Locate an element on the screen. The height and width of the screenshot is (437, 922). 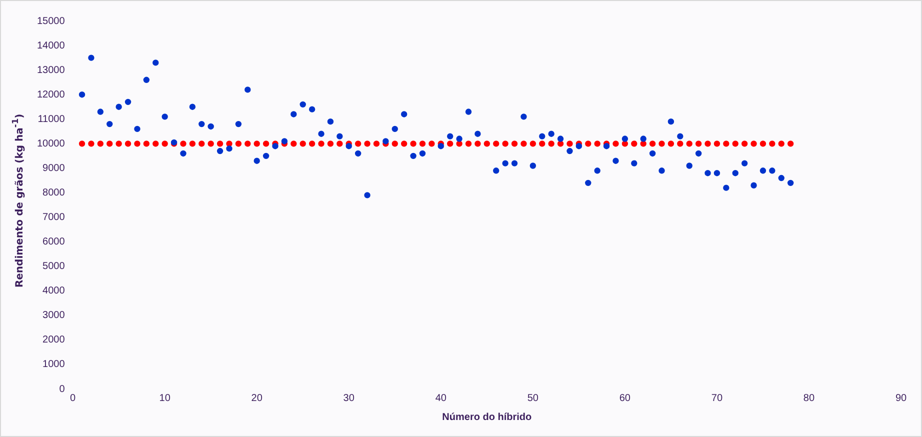
x-axis-title: Número do híbrido is located at coordinates (487, 417).